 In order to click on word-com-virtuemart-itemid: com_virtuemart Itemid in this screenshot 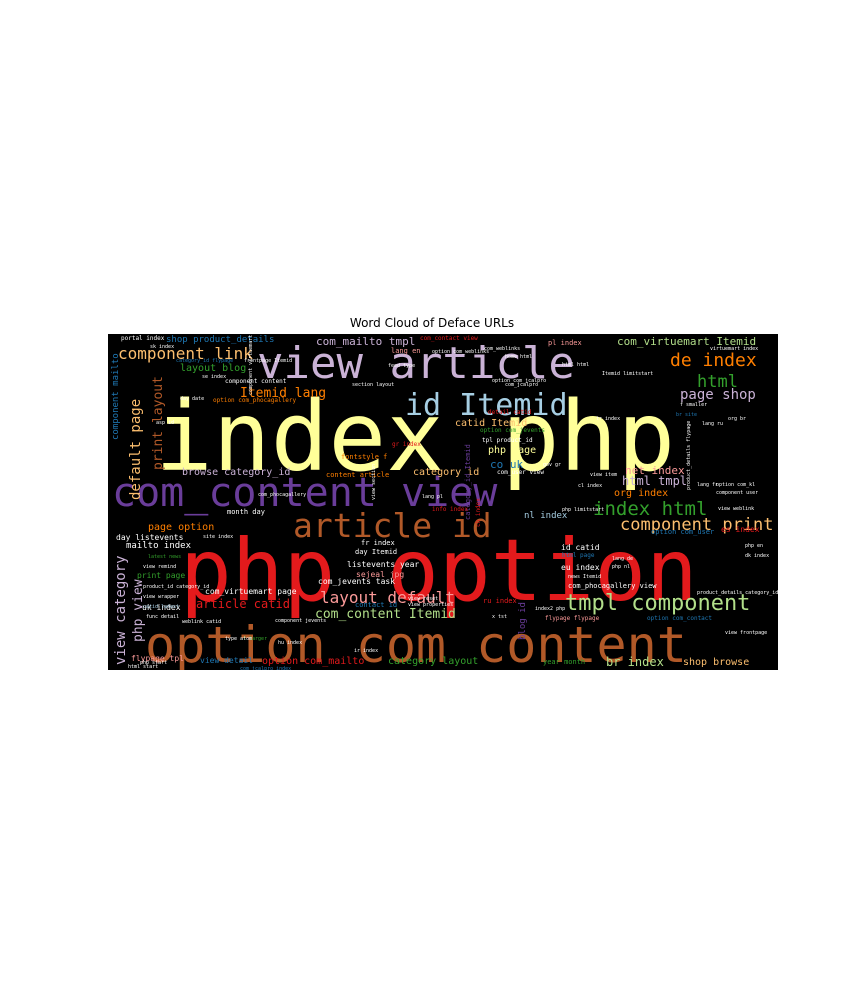, I will do `click(686, 341)`.